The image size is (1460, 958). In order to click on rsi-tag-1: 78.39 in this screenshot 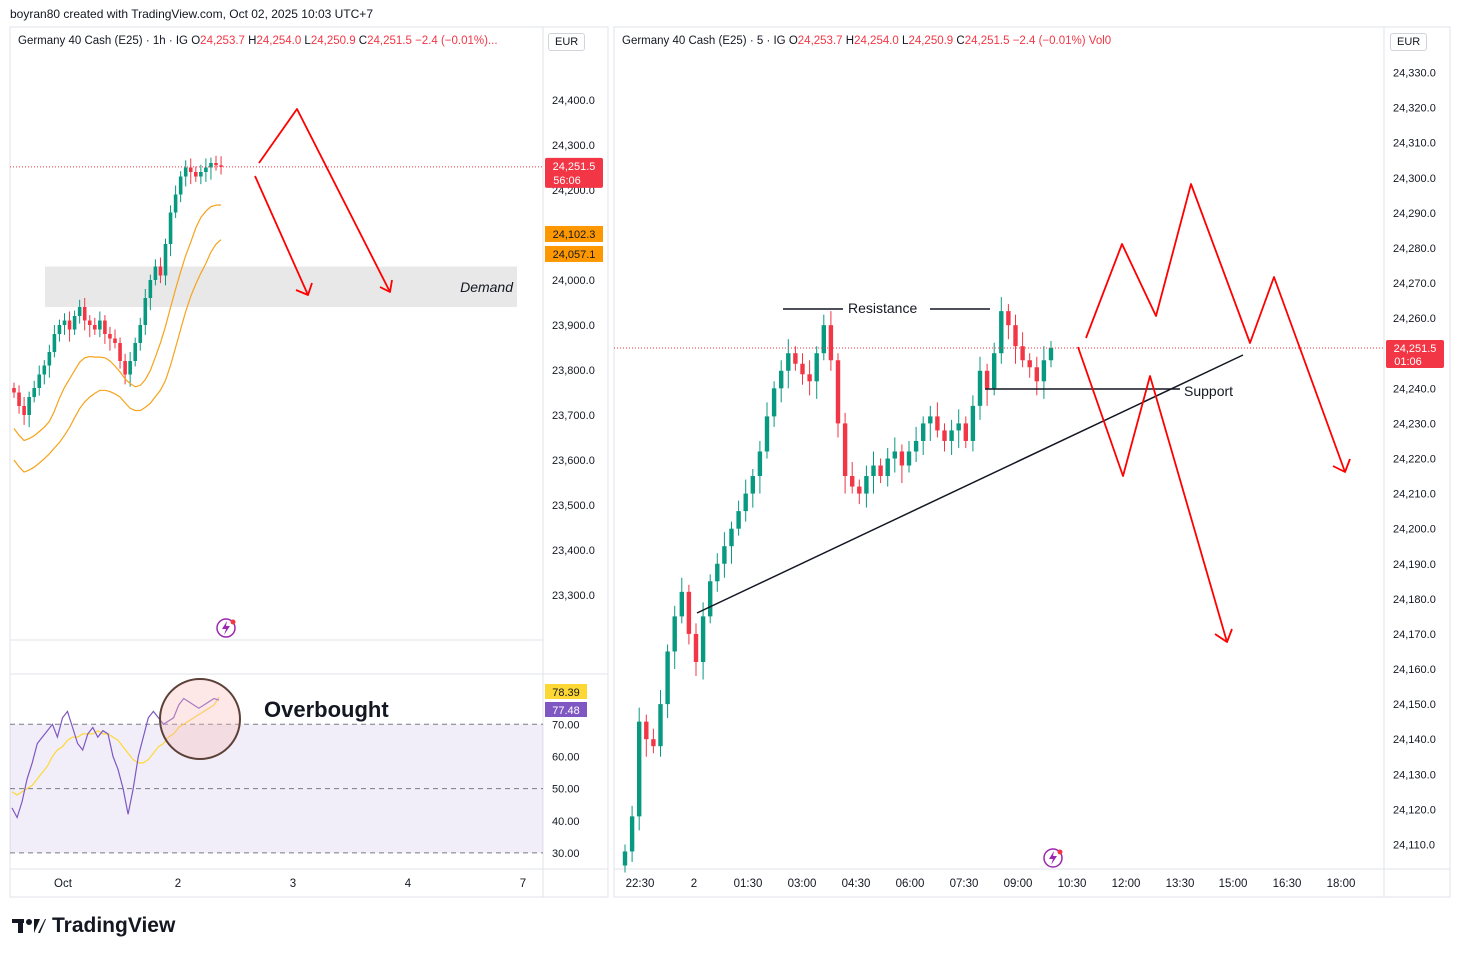, I will do `click(566, 693)`.